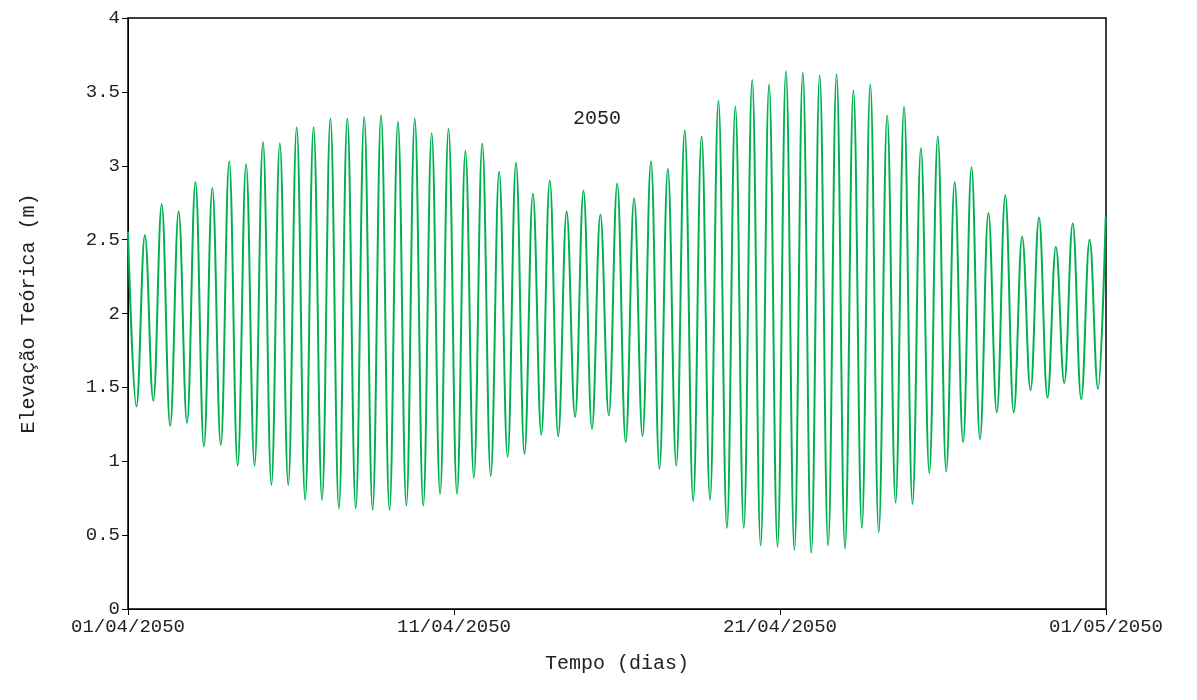 This screenshot has width=1197, height=700. Describe the element at coordinates (114, 165) in the screenshot. I see `y-tick-label: 3` at that location.